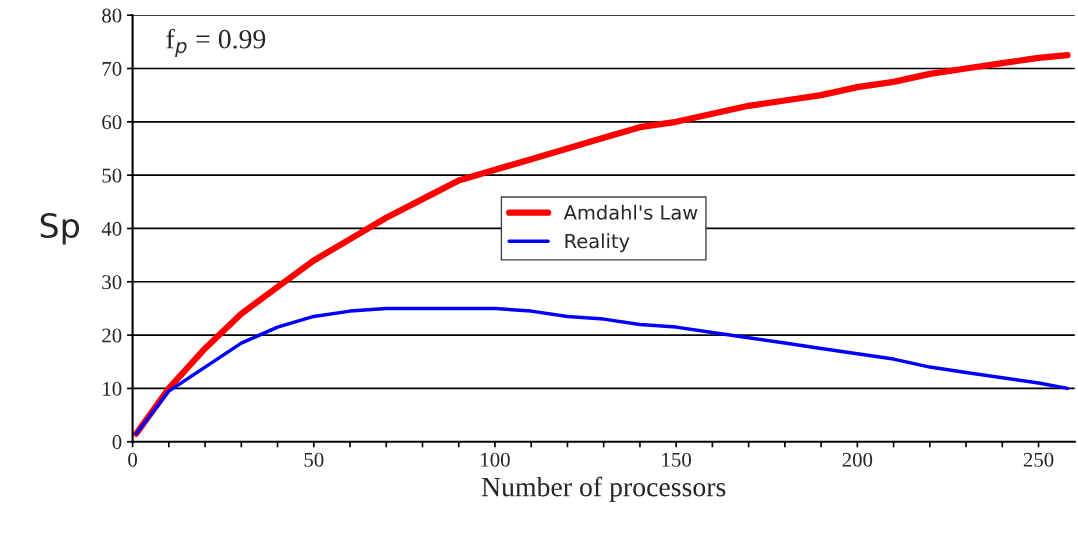 Image resolution: width=1078 pixels, height=542 pixels. I want to click on x-tick-label: 50, so click(314, 459).